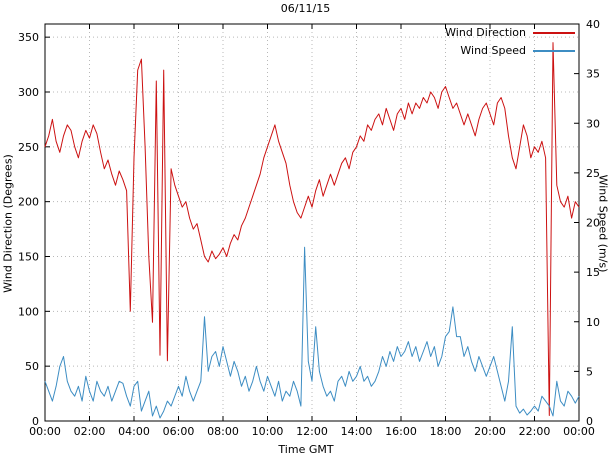  What do you see at coordinates (493, 50) in the screenshot?
I see `legend-label: Wind Speed` at bounding box center [493, 50].